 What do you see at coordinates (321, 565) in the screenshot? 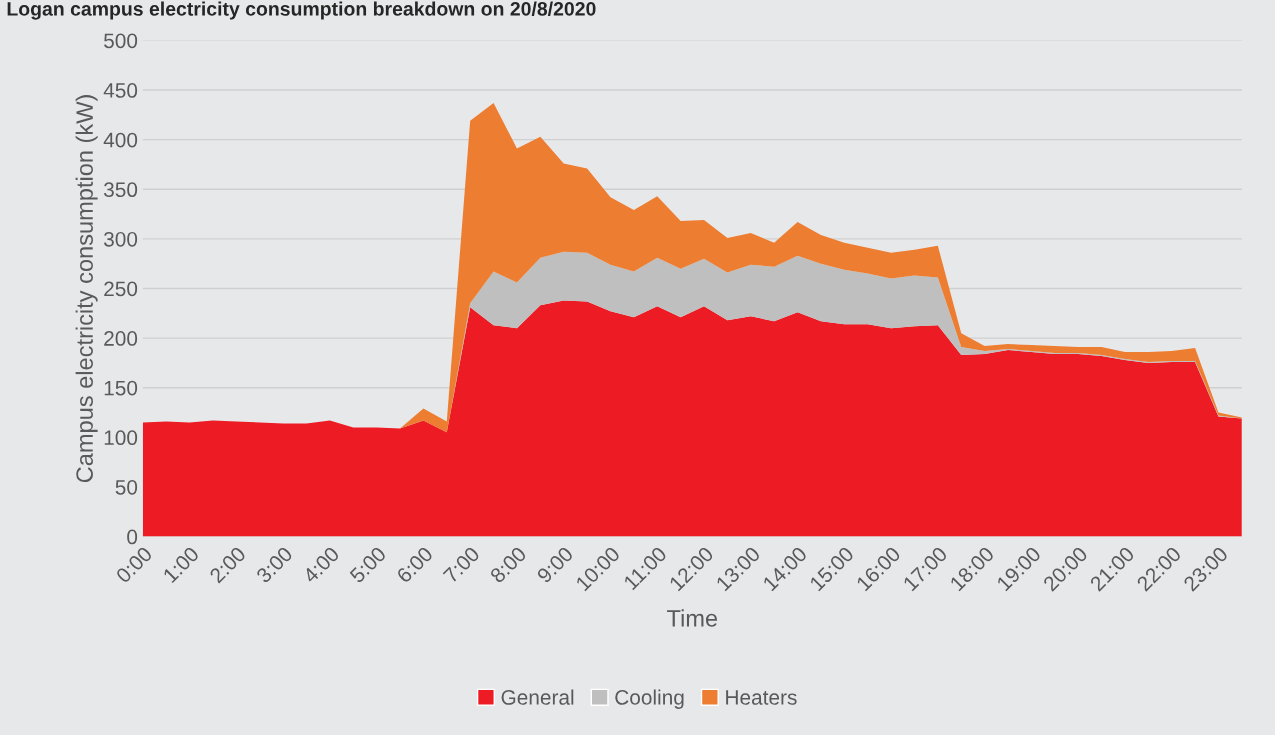
I see `x-tick-label: 4:00` at bounding box center [321, 565].